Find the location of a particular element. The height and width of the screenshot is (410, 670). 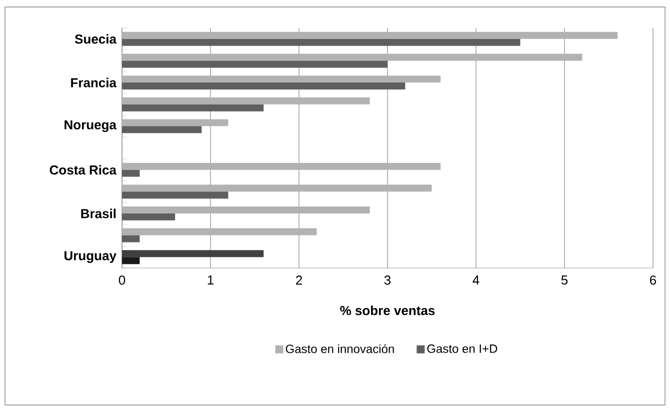

y-tick-label: Brasil is located at coordinates (98, 213).